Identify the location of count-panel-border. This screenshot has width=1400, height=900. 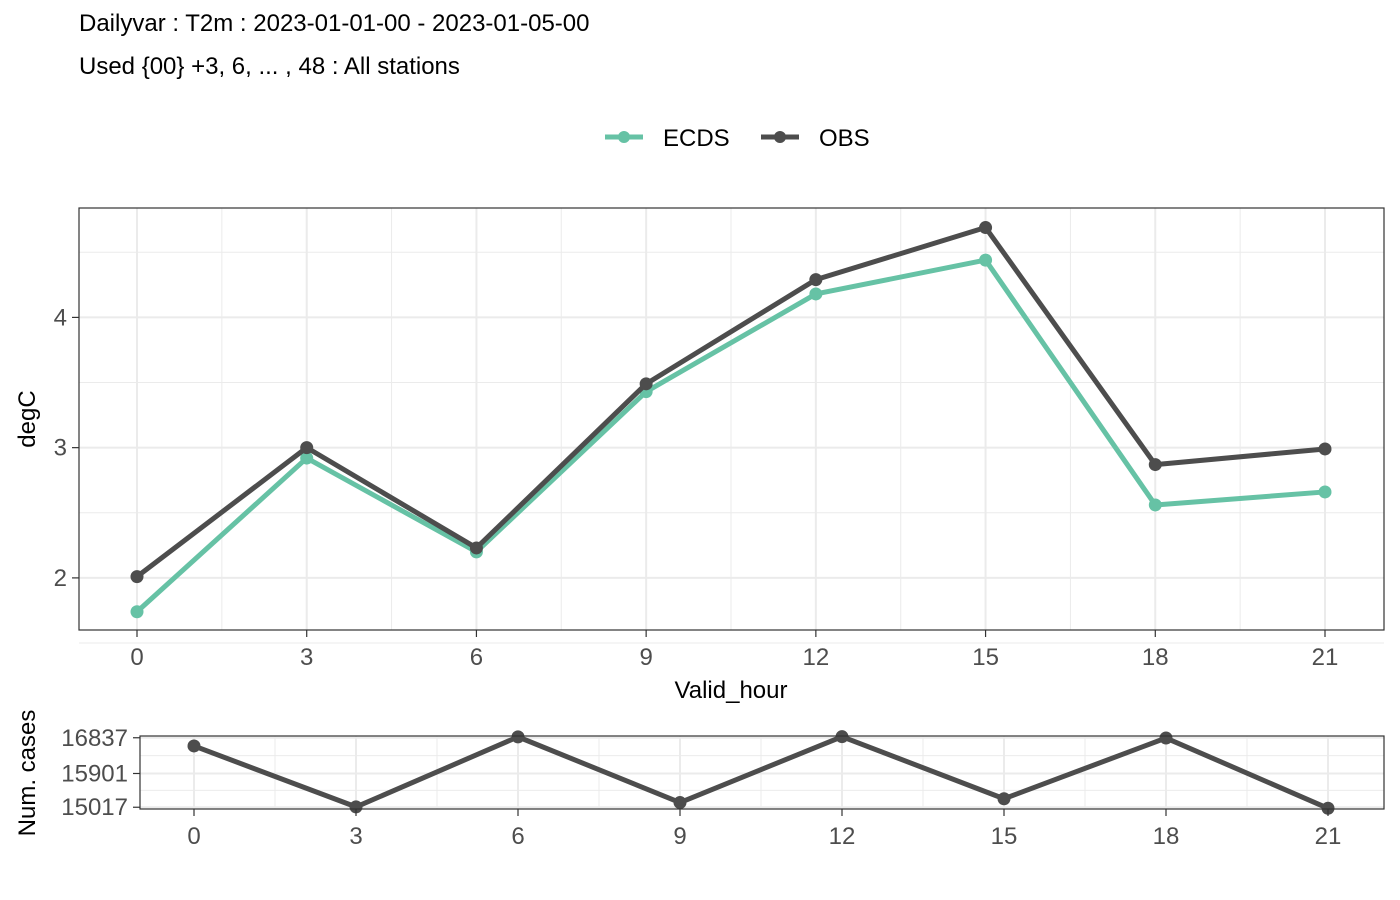
(762, 772).